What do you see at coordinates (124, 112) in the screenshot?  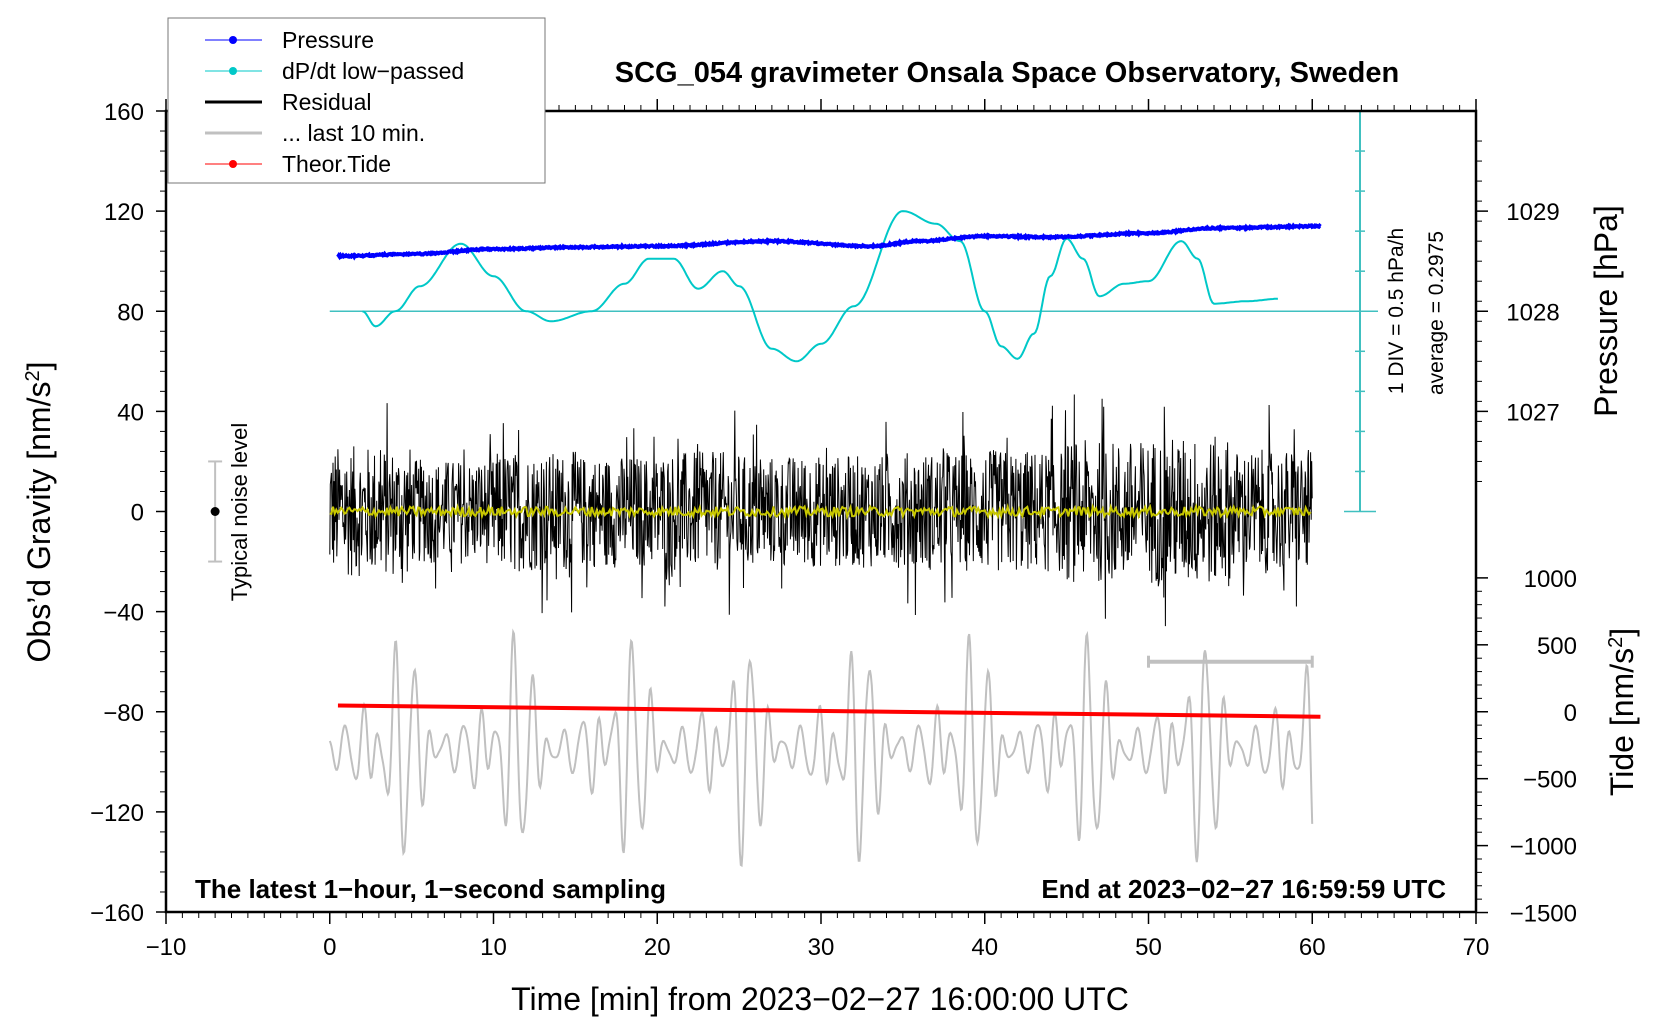 I see `y-tick-label: 160` at bounding box center [124, 112].